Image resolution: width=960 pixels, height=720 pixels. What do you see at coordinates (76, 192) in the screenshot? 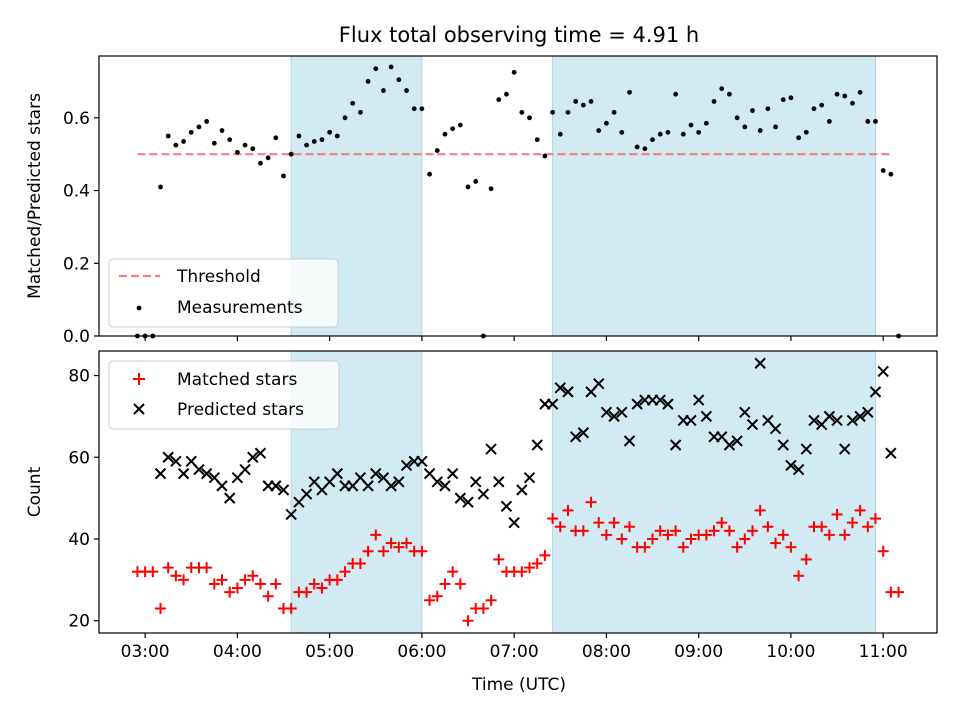
I see `y-tick-label: 0.4` at bounding box center [76, 192].